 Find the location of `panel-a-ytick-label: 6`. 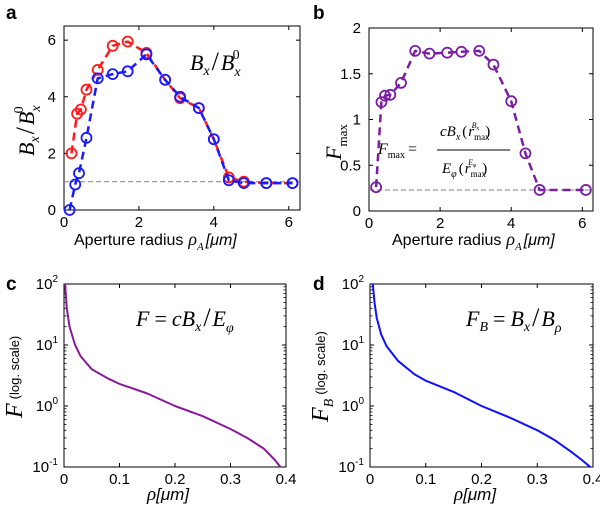

panel-a-ytick-label: 6 is located at coordinates (52, 40).